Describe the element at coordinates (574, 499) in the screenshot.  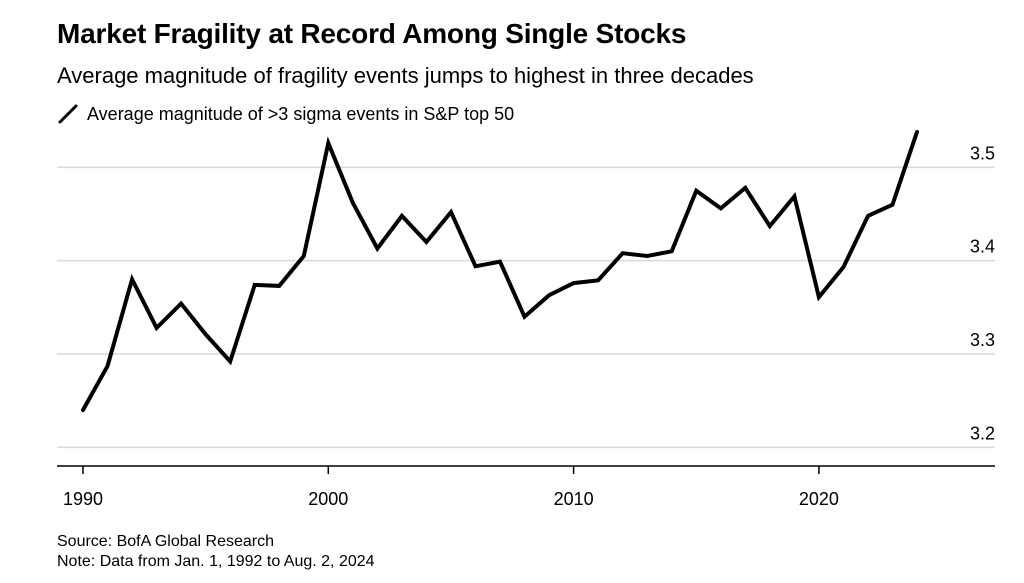
I see `x-tick-label-2010: 2010` at that location.